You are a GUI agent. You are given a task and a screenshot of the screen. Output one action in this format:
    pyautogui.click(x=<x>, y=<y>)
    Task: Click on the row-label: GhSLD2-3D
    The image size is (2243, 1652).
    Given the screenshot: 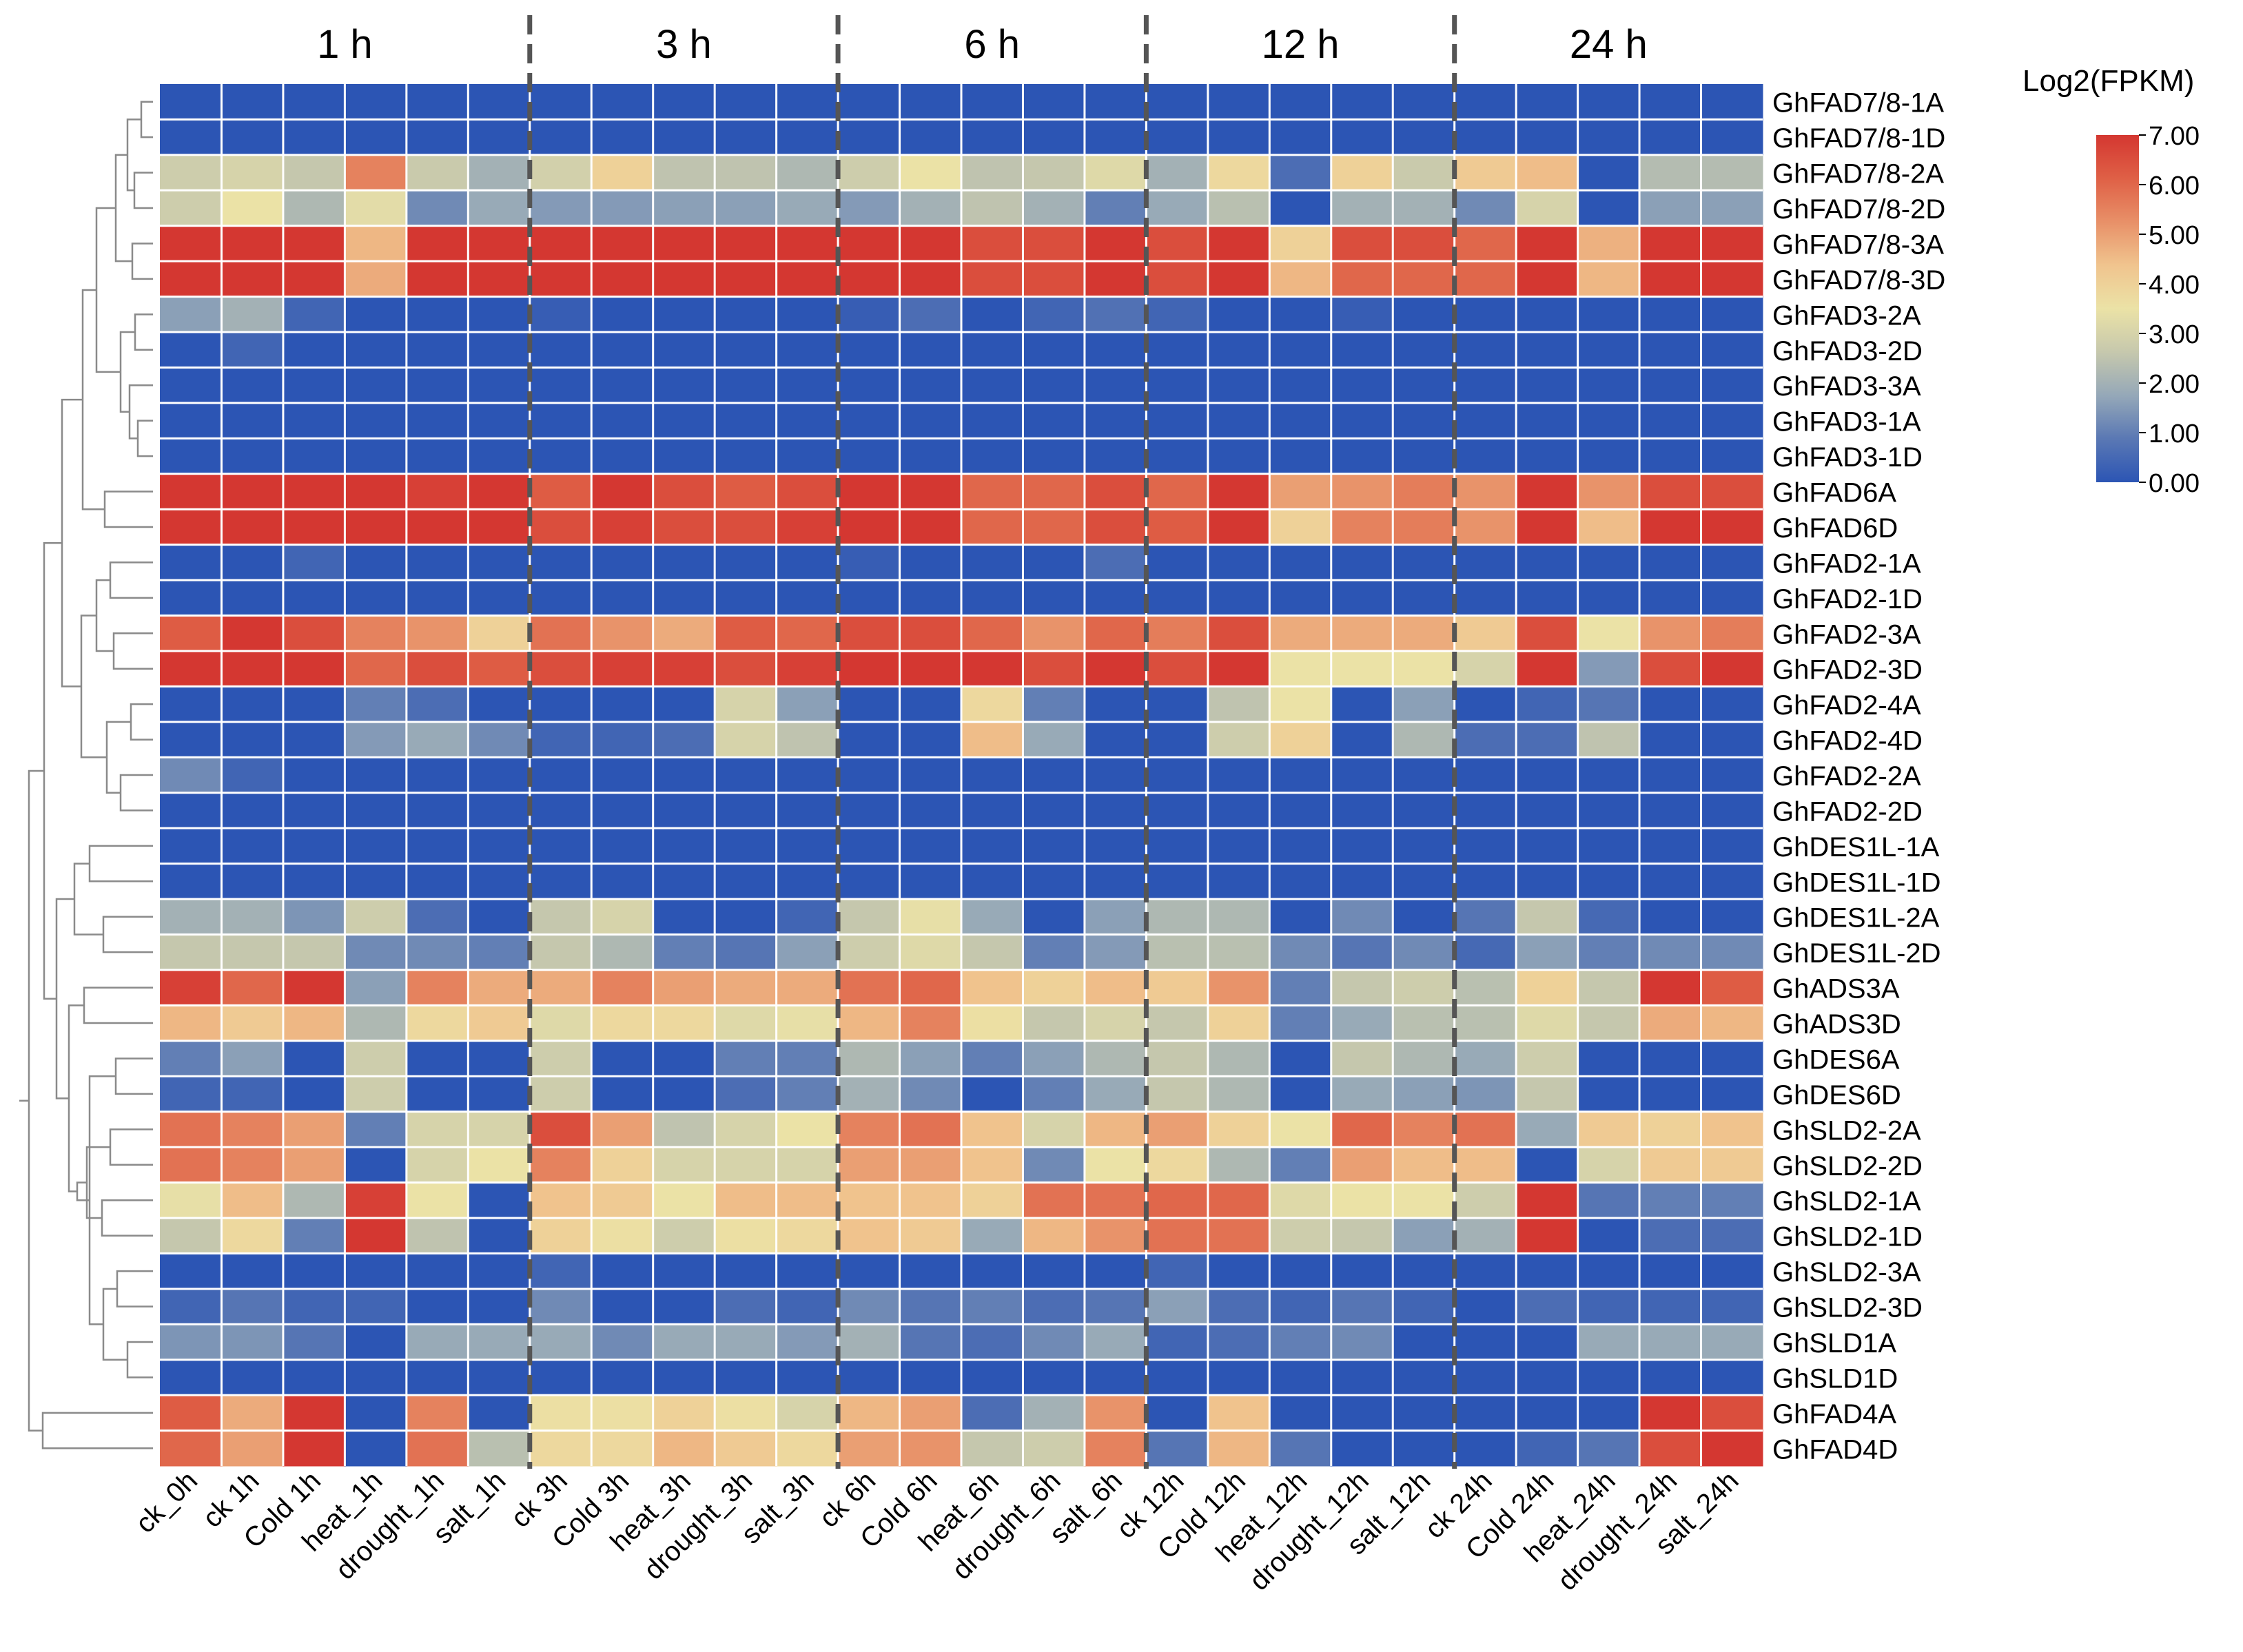 What is the action you would take?
    pyautogui.click(x=1847, y=1308)
    